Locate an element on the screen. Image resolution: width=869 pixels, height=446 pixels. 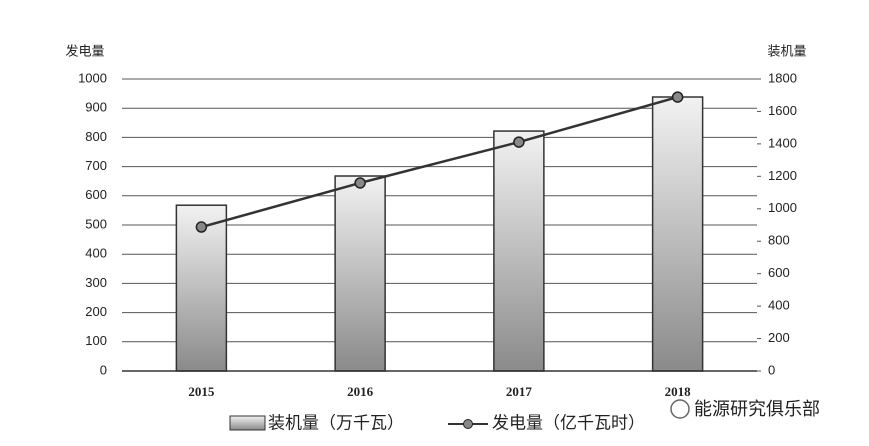
legend-label: 发电量（亿千瓦时） is located at coordinates (568, 422).